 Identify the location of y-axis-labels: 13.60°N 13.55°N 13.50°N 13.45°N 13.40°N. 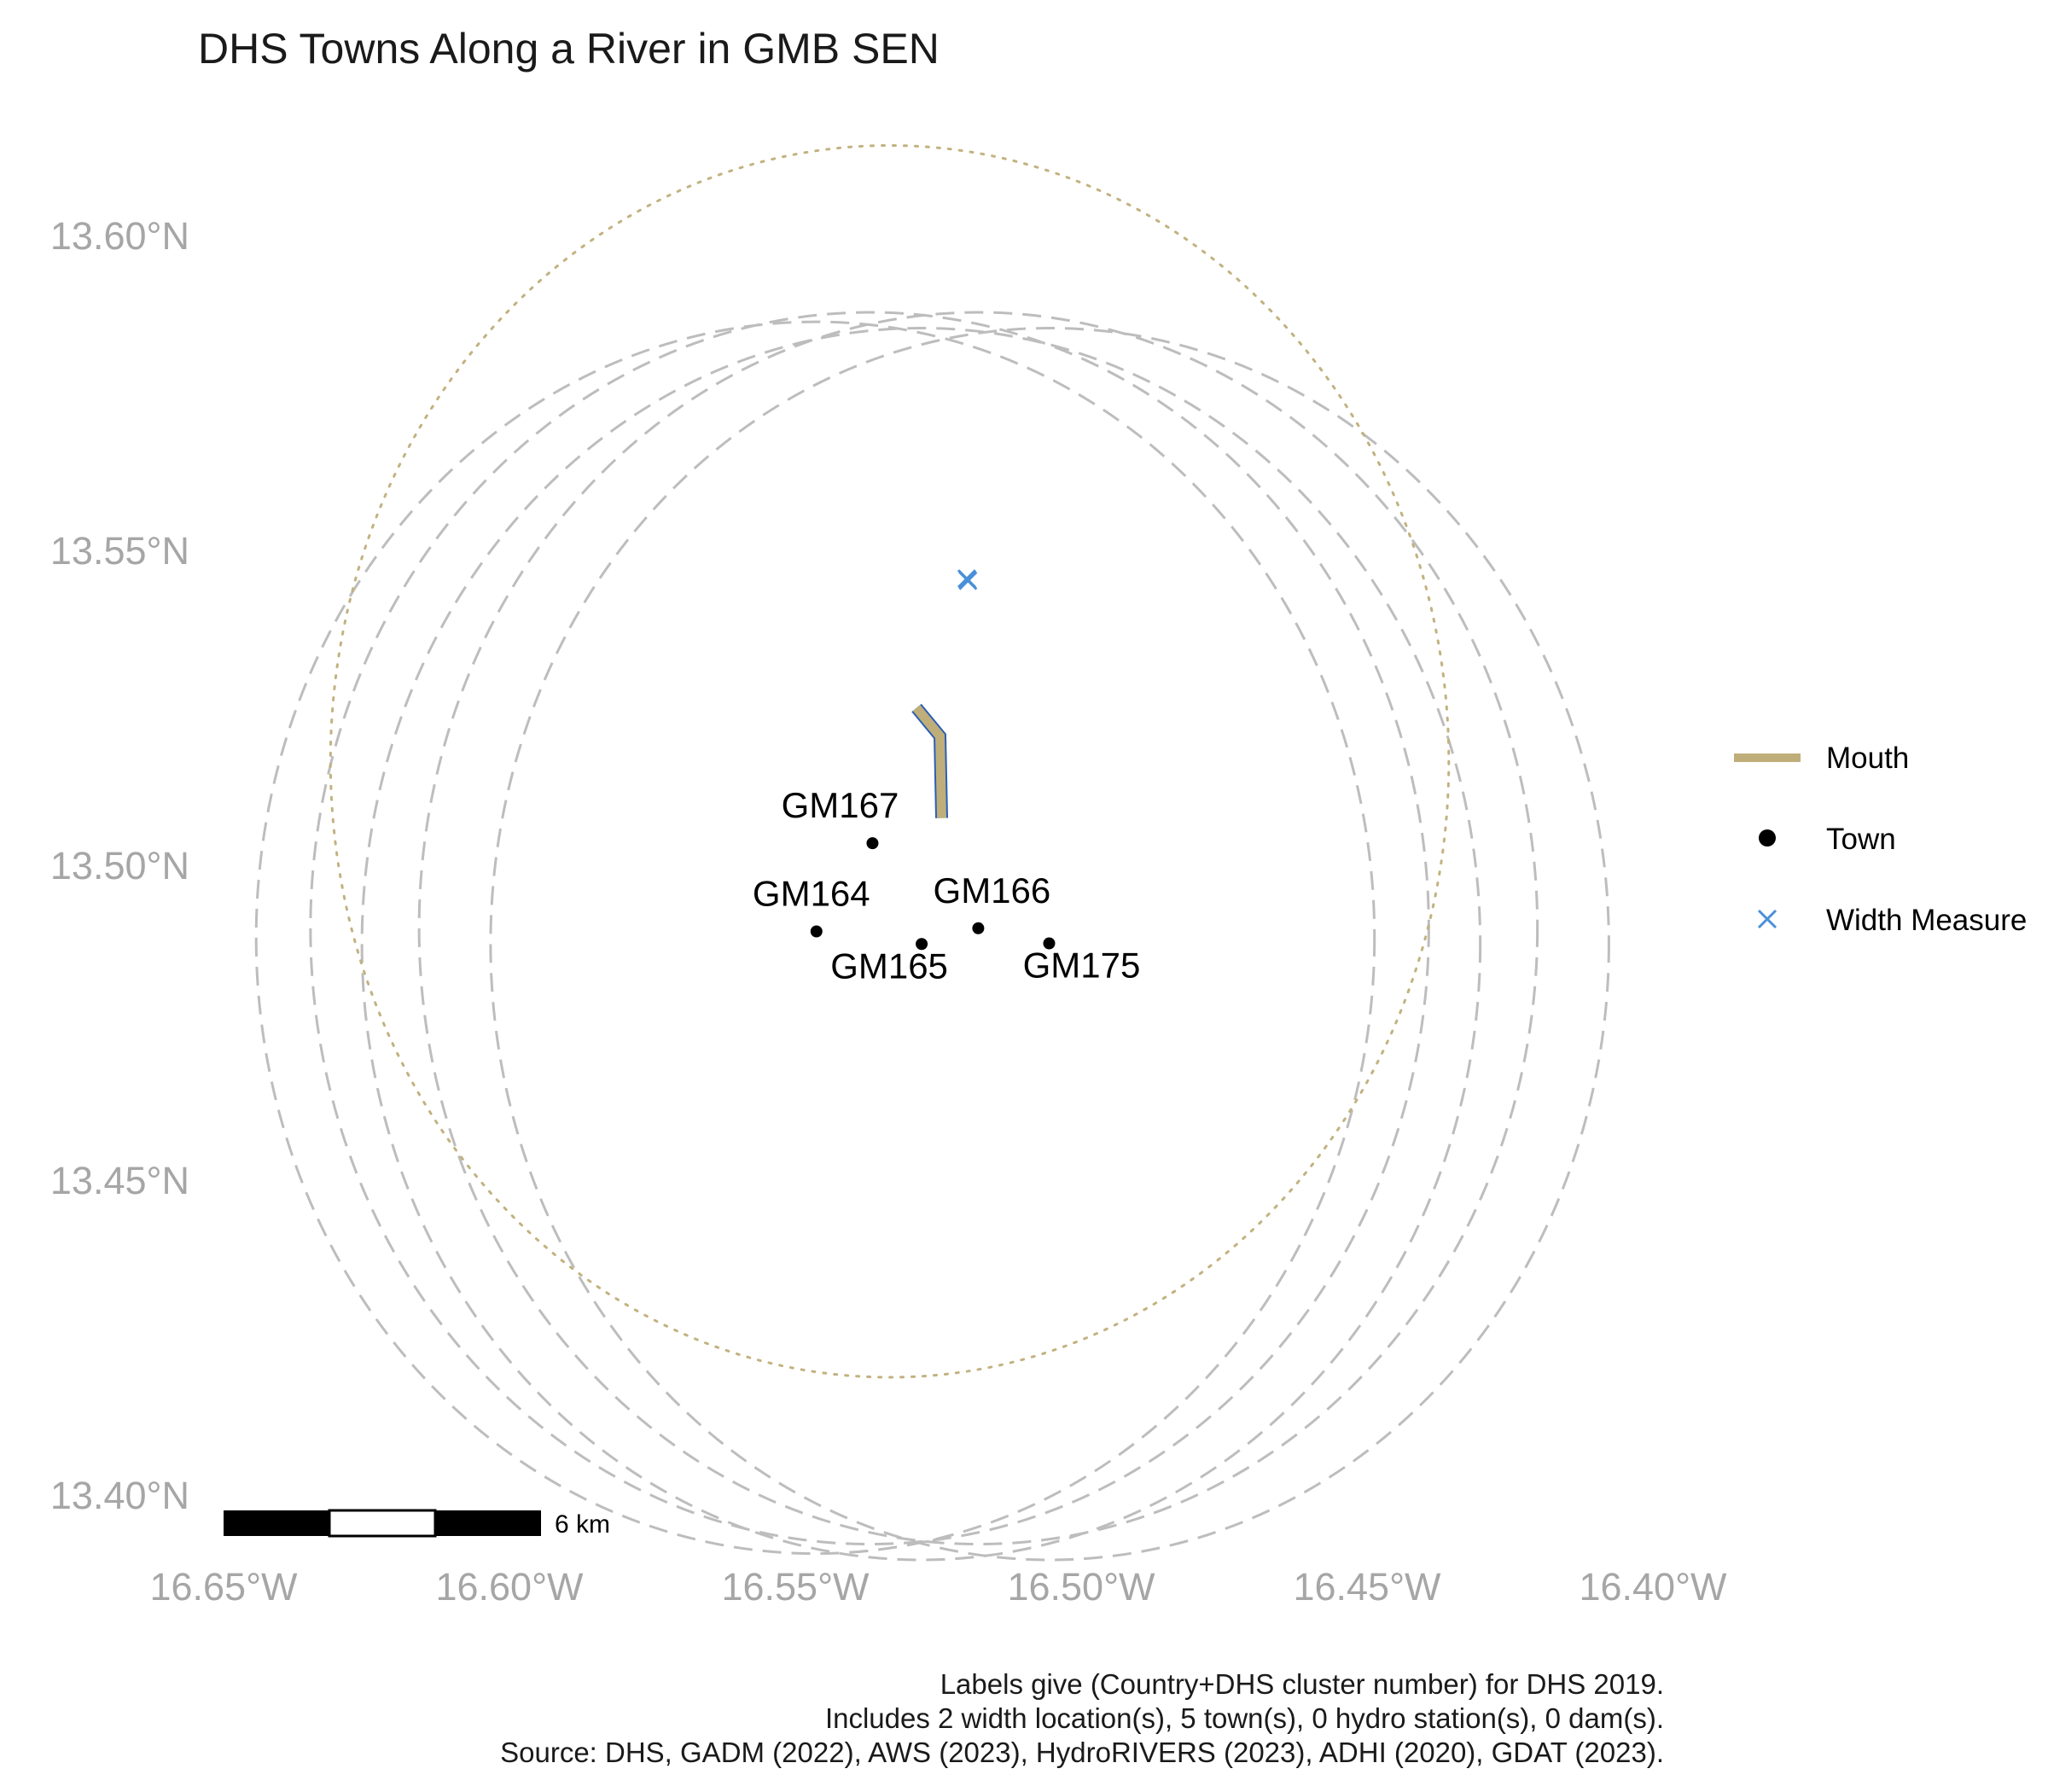
(120, 865).